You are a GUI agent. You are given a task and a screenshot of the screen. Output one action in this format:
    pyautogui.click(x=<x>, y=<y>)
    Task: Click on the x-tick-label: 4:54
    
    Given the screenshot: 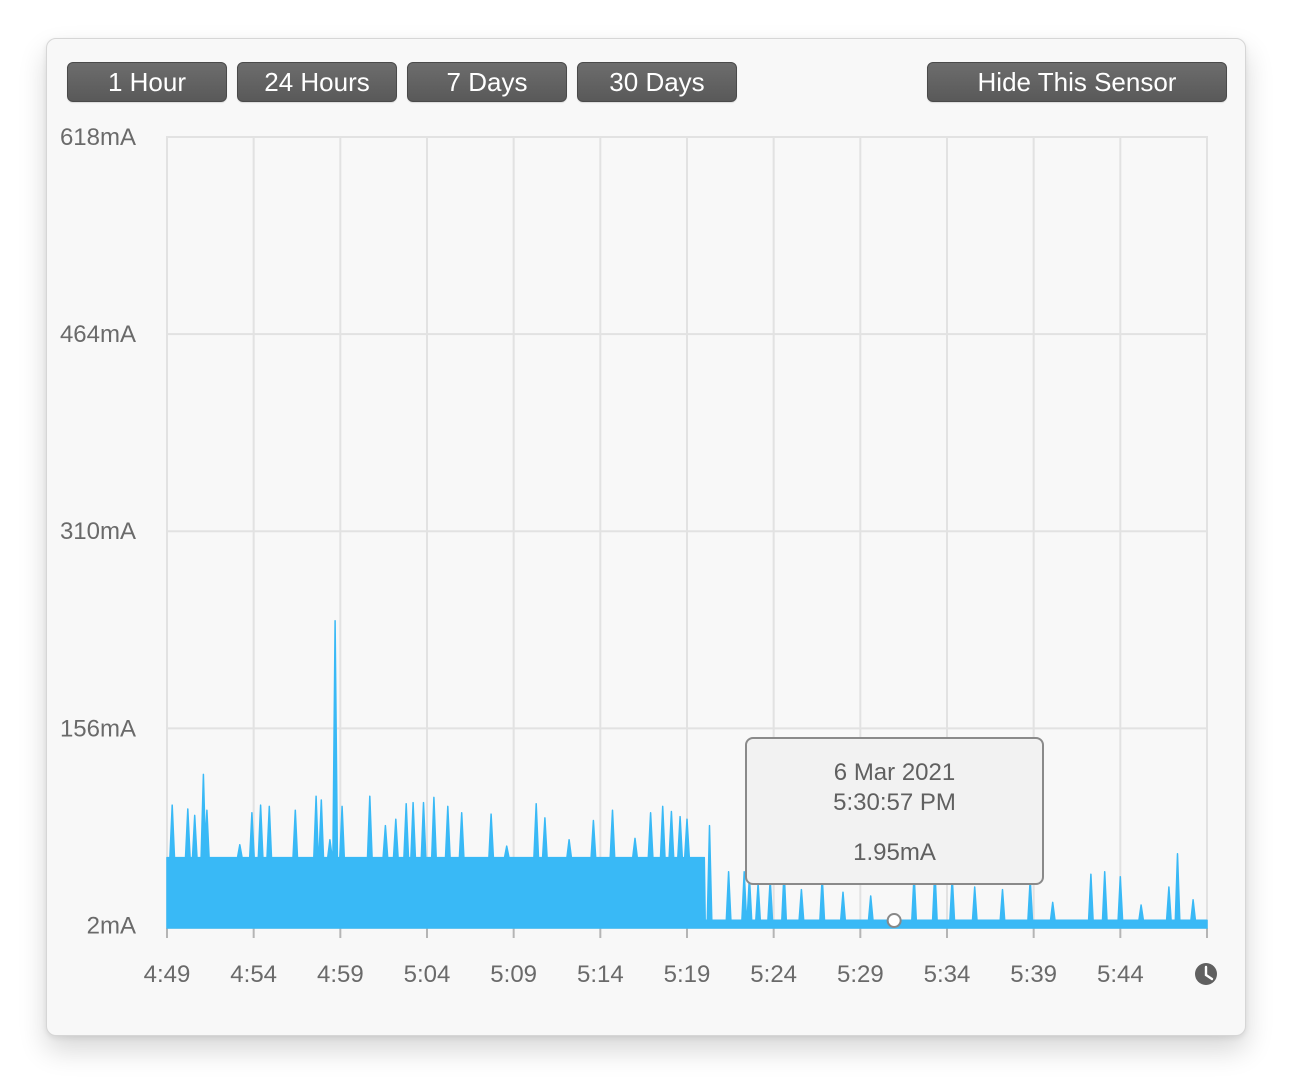 What is the action you would take?
    pyautogui.click(x=253, y=974)
    